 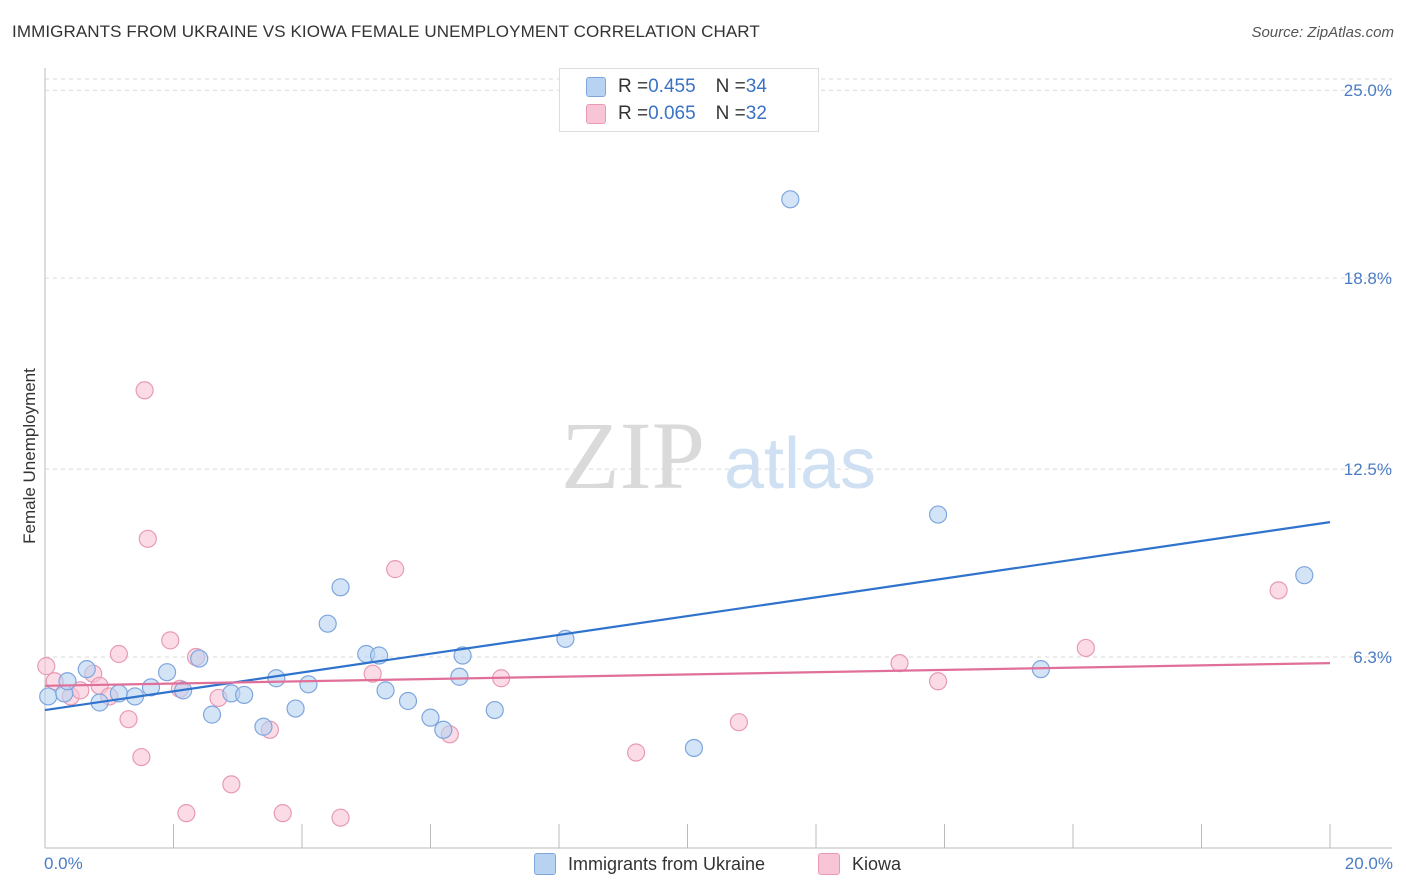 I want to click on legend-r-value: 0.455, so click(x=672, y=86).